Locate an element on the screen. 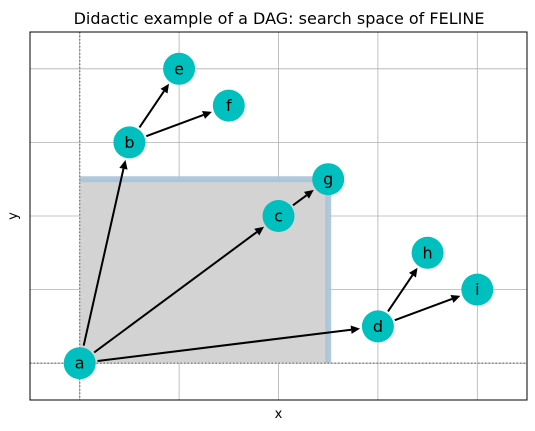  edge-c-g is located at coordinates (303, 198).